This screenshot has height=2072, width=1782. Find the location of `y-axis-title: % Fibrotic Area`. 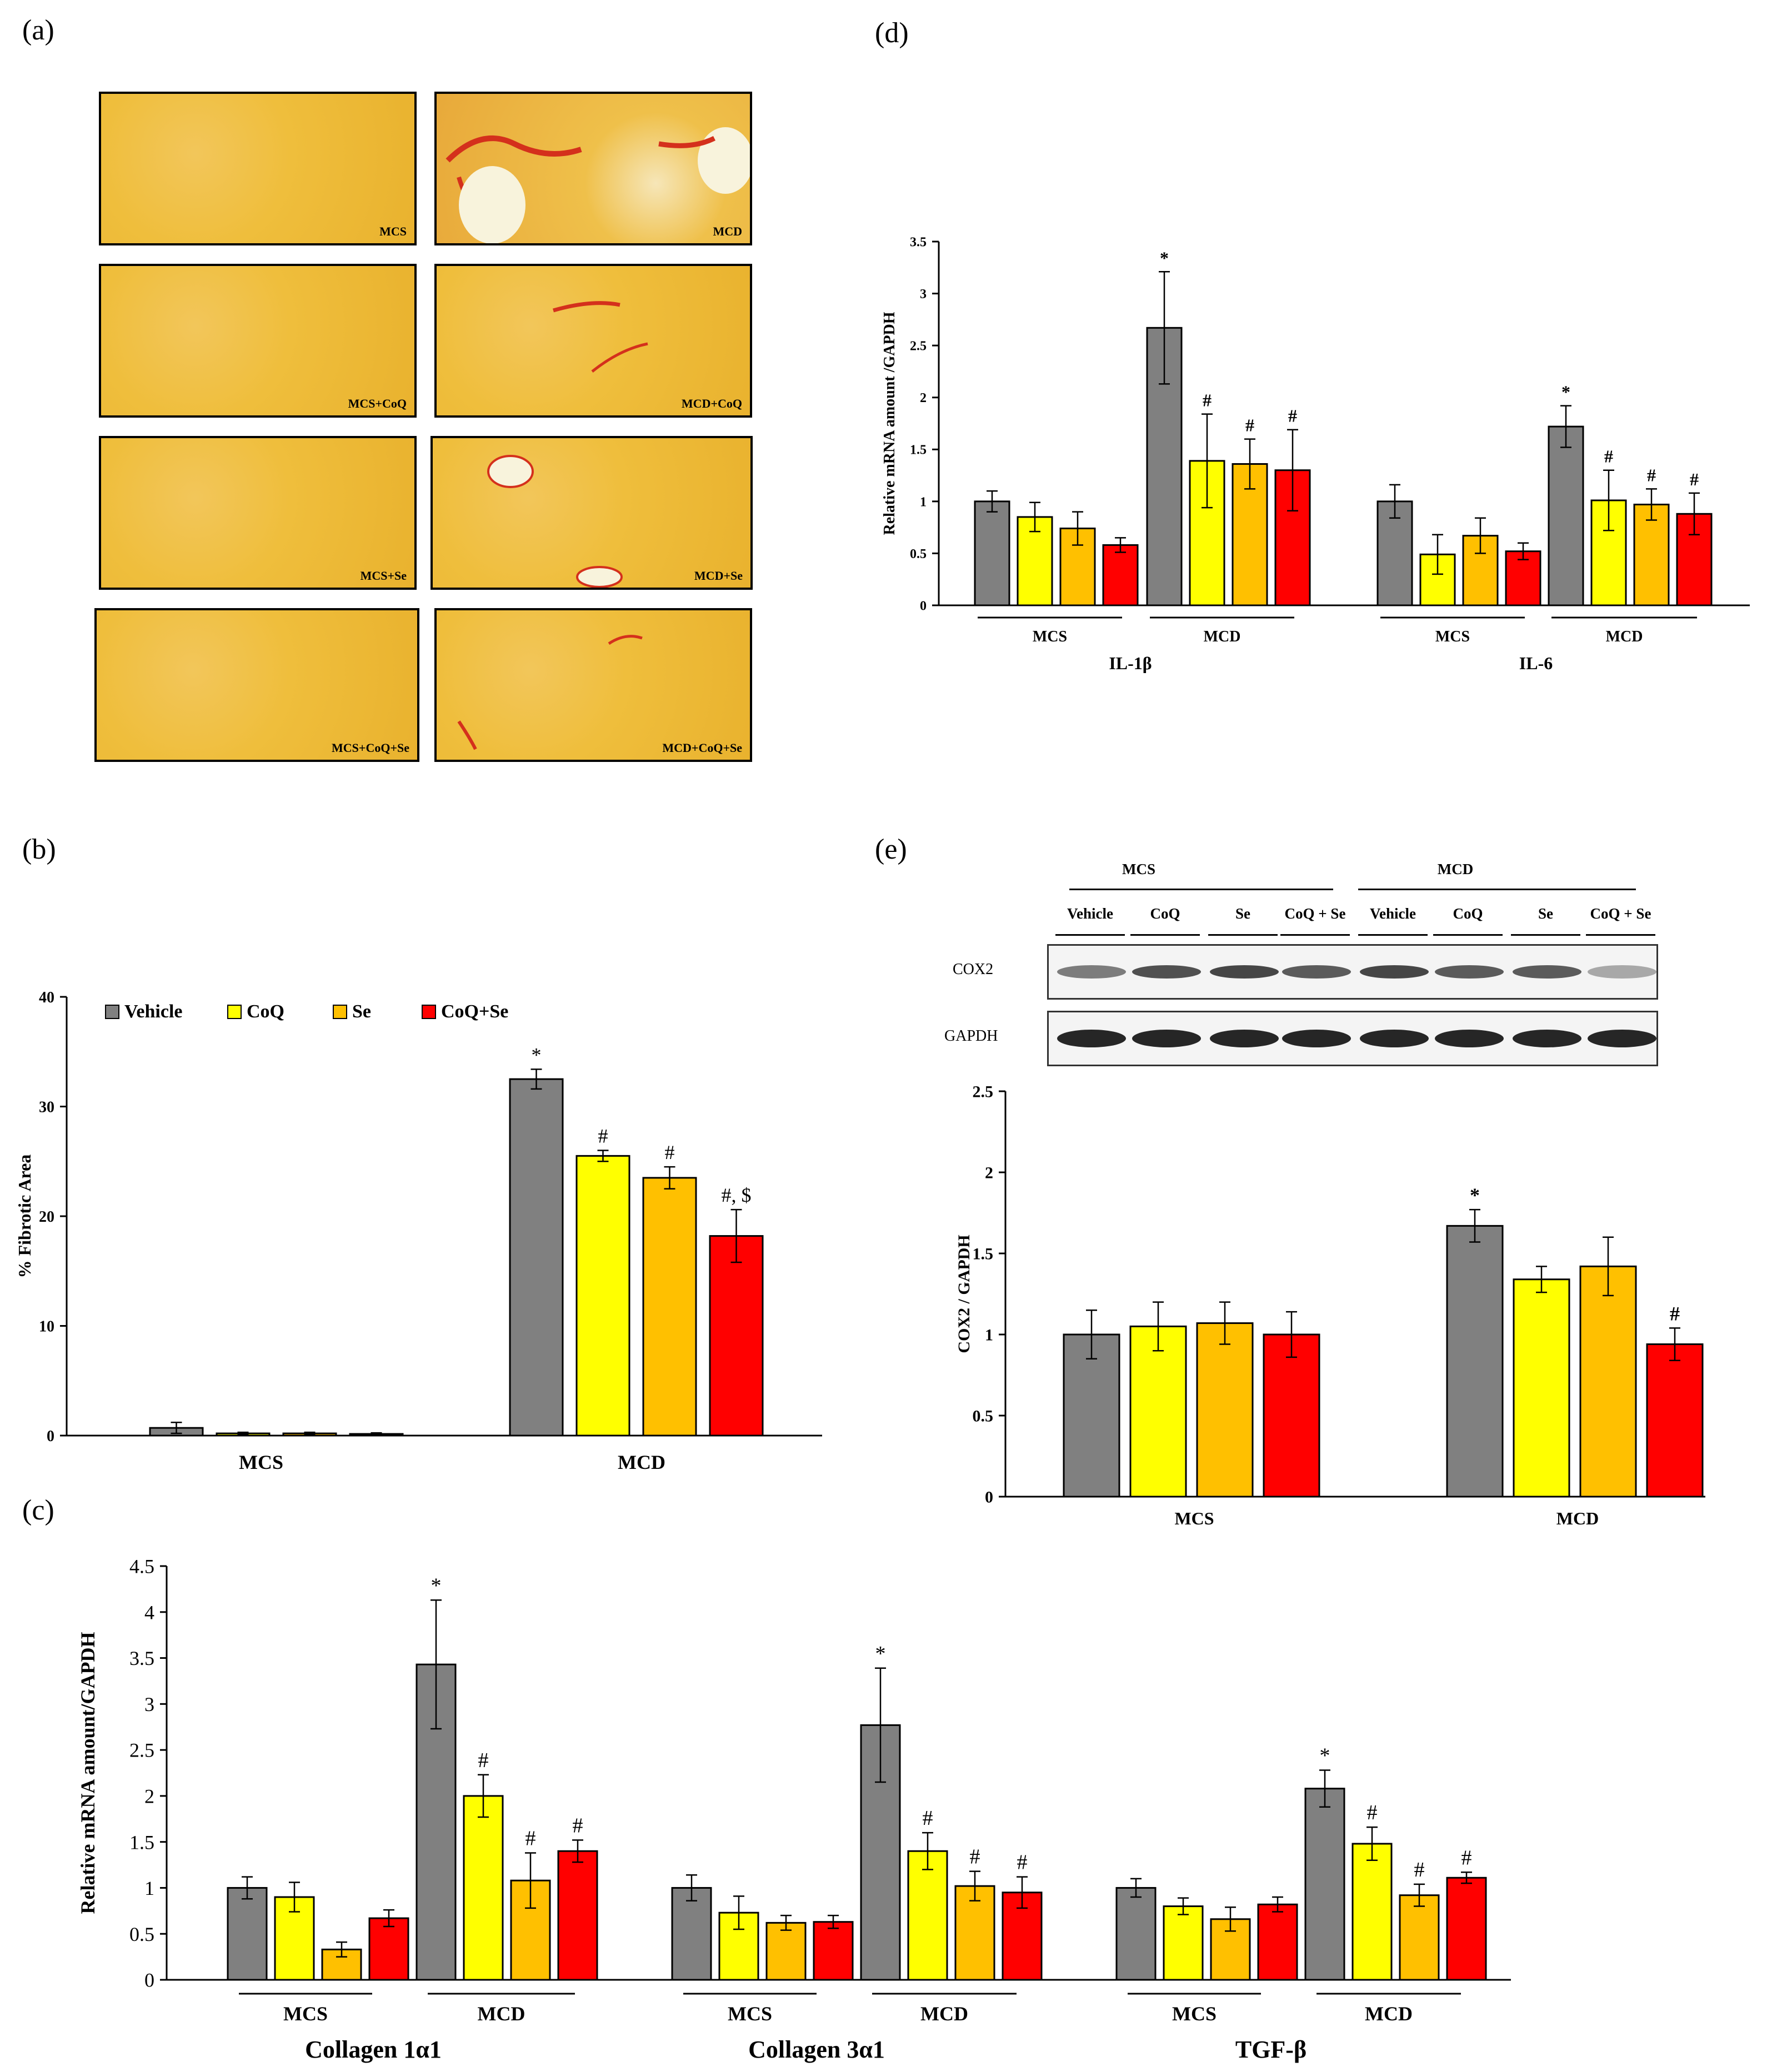

y-axis-title: % Fibrotic Area is located at coordinates (24, 1216).